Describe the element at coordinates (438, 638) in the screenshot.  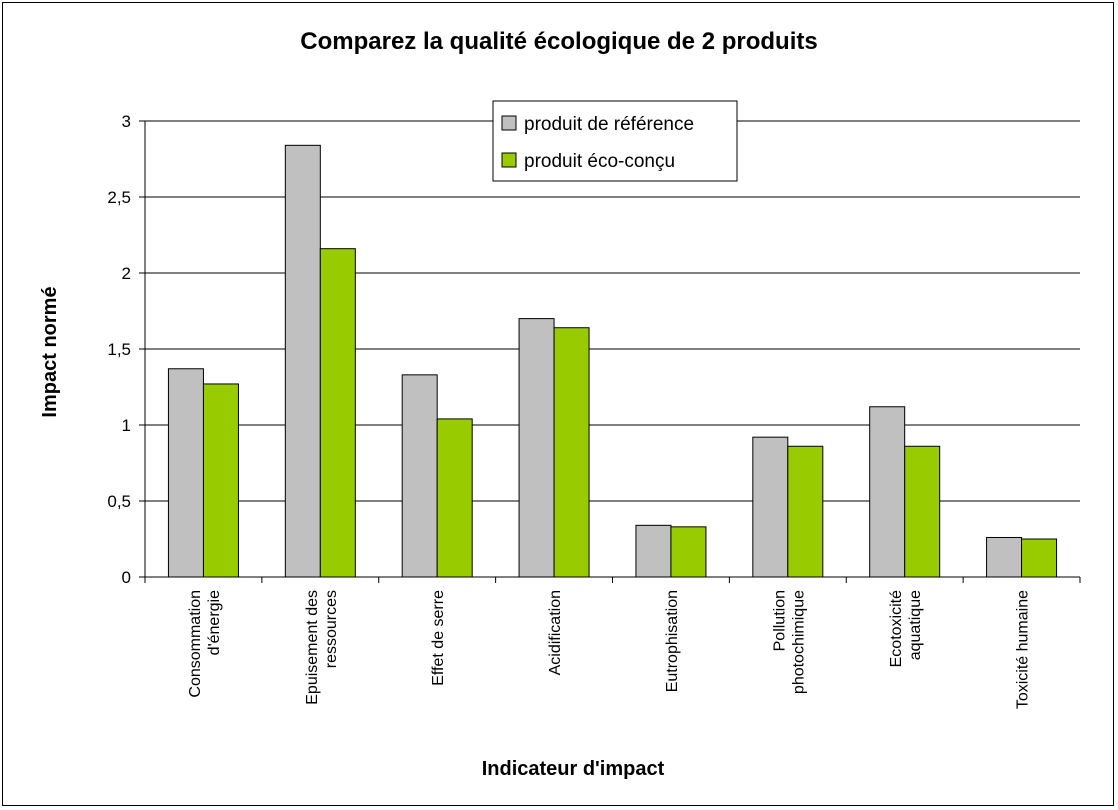
I see `x-tick-label: Effet de serre` at that location.